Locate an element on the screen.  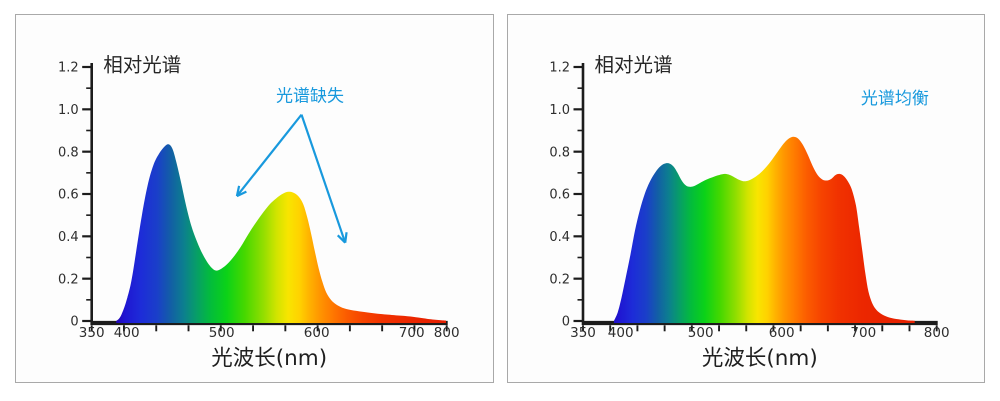
annotation: 光谱均衡 is located at coordinates (895, 99).